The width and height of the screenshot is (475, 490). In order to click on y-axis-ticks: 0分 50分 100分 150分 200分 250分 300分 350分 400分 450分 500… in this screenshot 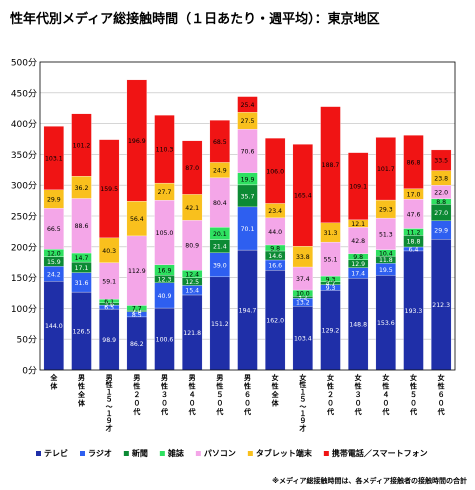, I will do `click(24, 217)`.